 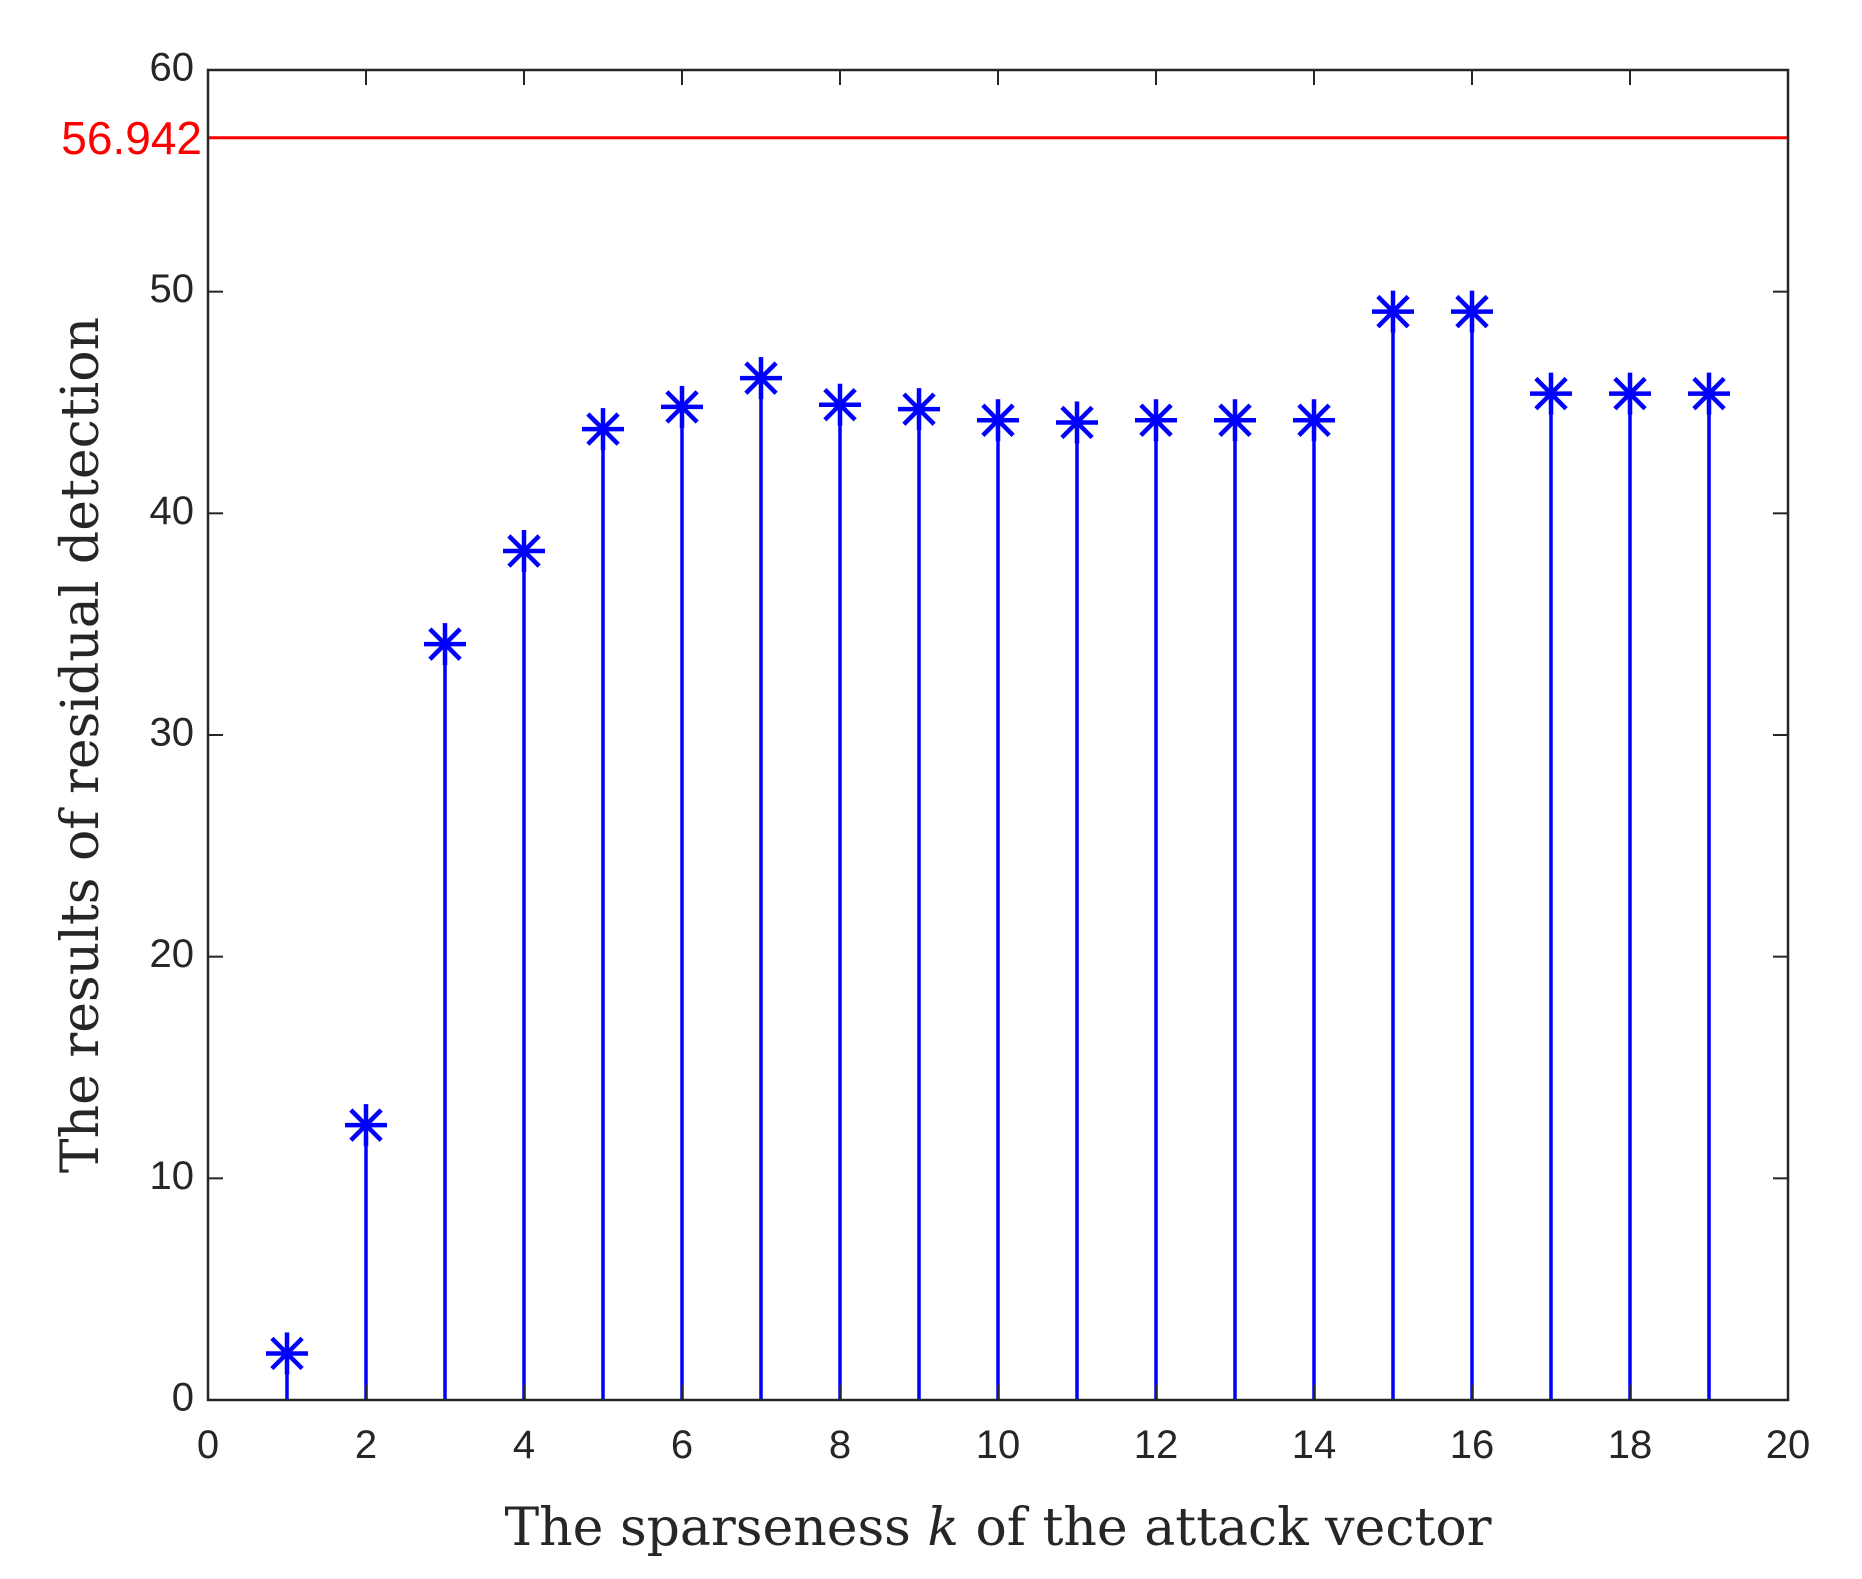 What do you see at coordinates (172, 1176) in the screenshot?
I see `y-tick-label: 10` at bounding box center [172, 1176].